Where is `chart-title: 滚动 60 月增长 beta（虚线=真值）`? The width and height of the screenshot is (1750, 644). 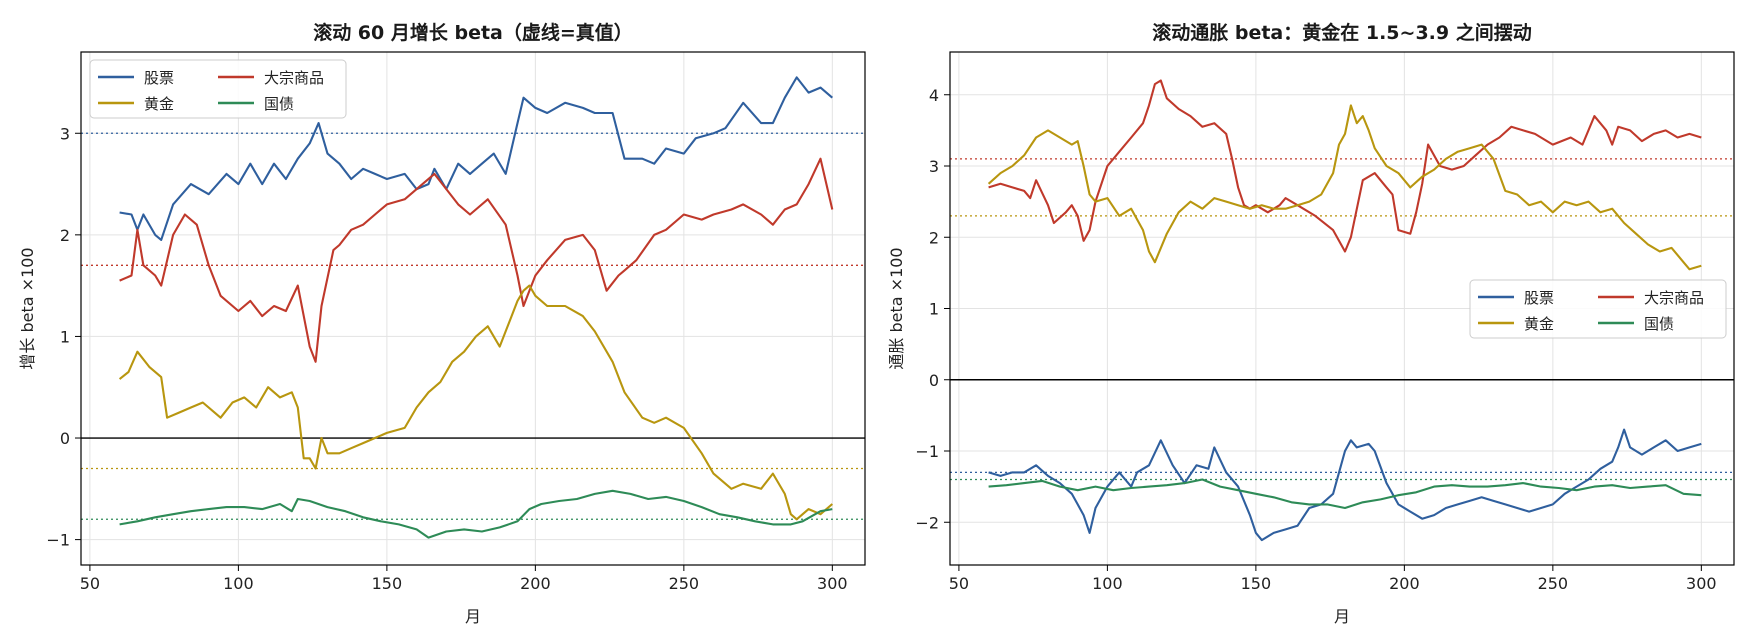 chart-title: 滚动 60 月增长 beta（虚线=真值） is located at coordinates (473, 32).